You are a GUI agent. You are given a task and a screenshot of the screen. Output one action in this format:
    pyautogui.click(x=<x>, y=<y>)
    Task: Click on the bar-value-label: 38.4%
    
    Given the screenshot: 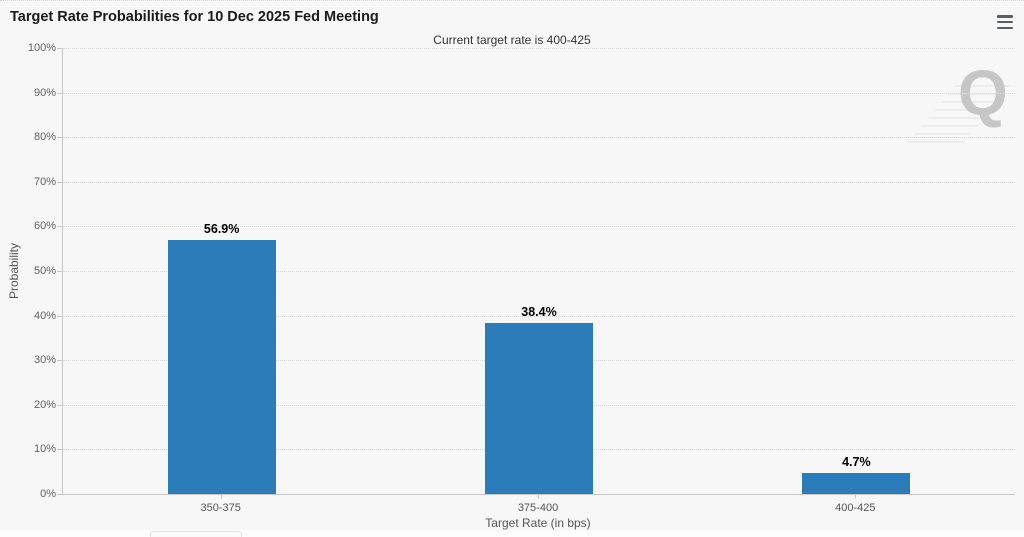 What is the action you would take?
    pyautogui.click(x=539, y=311)
    